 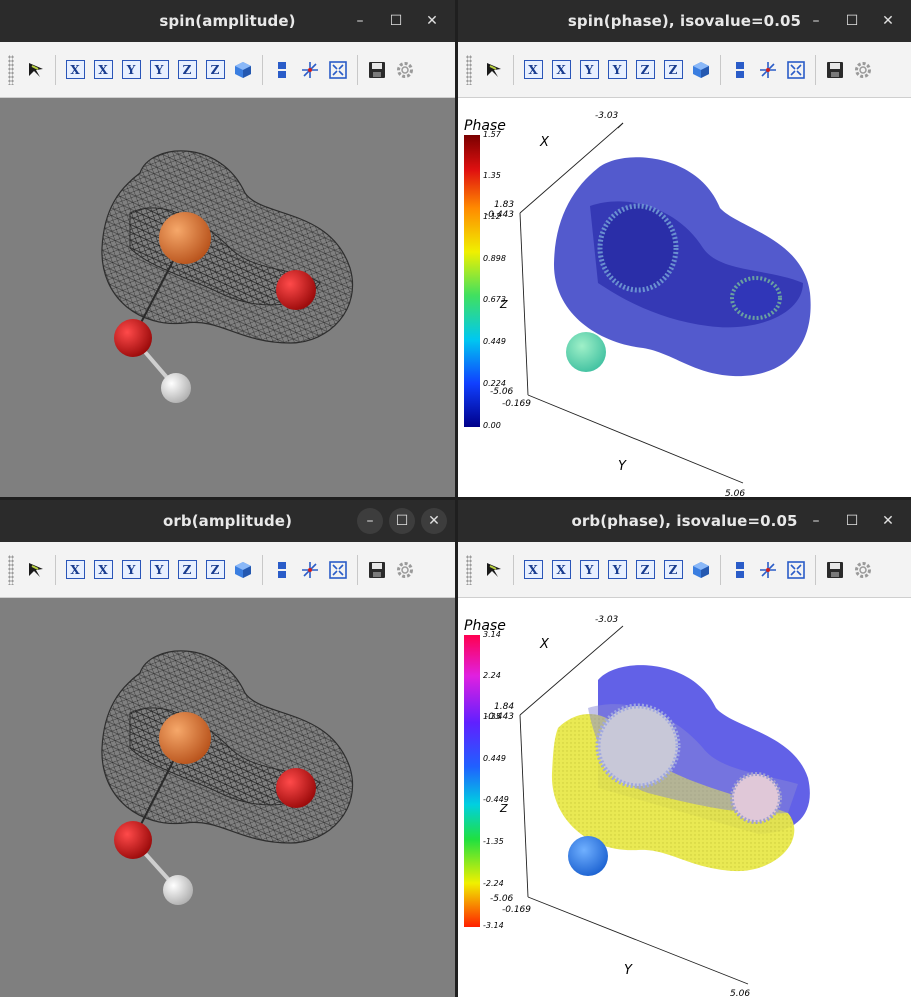 I want to click on legend-tick: 1.35, so click(x=492, y=716).